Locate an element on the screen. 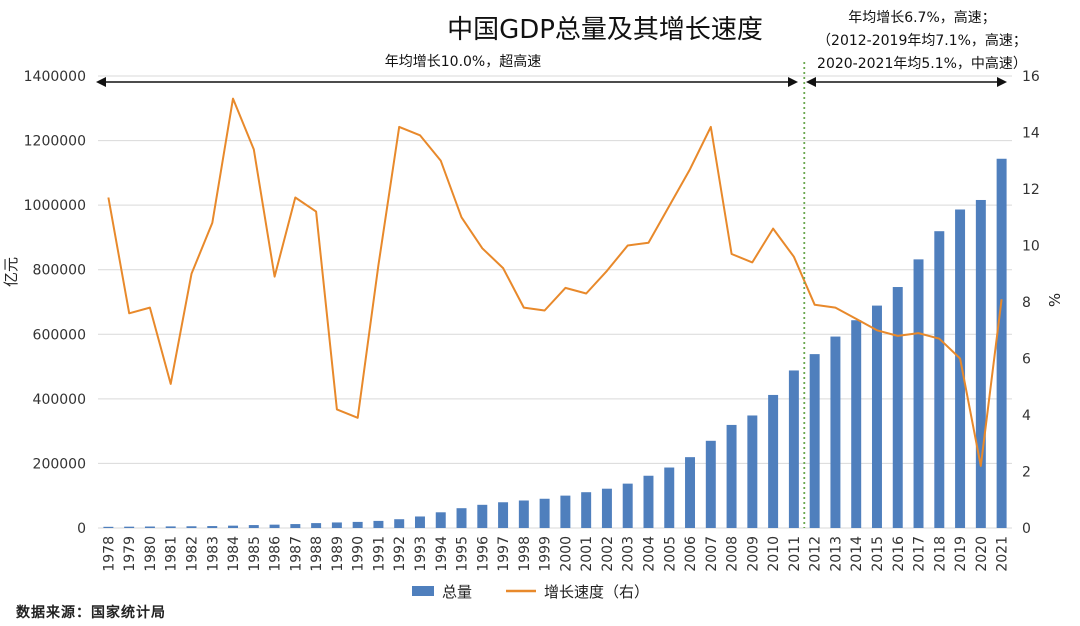 This screenshot has height=626, width=1080. right-tick-label: 16 is located at coordinates (1031, 77).